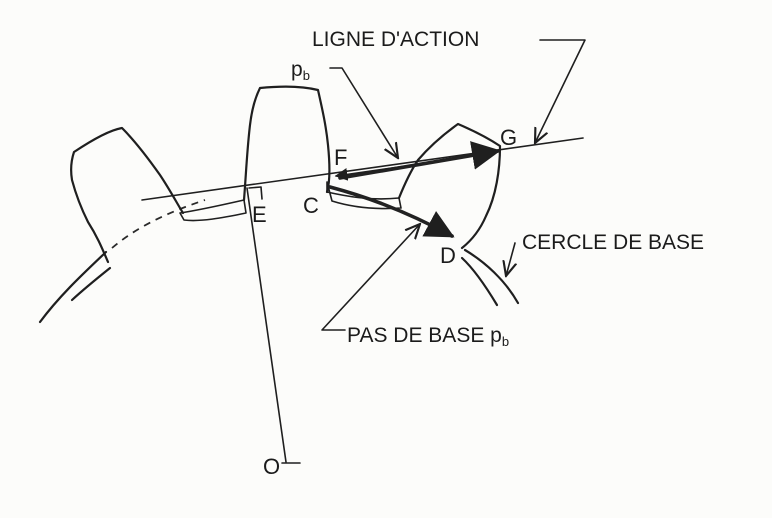 The height and width of the screenshot is (518, 772). What do you see at coordinates (510, 259) in the screenshot?
I see `leader-base-circle` at bounding box center [510, 259].